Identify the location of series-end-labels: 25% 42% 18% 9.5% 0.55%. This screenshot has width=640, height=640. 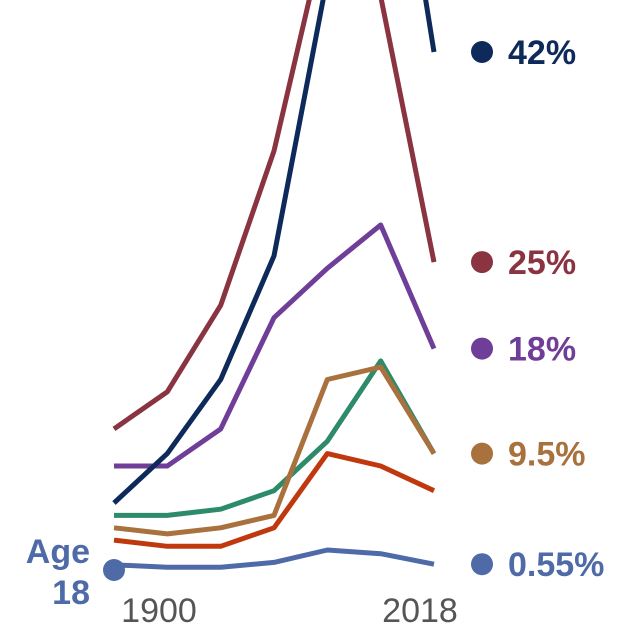
(556, 309).